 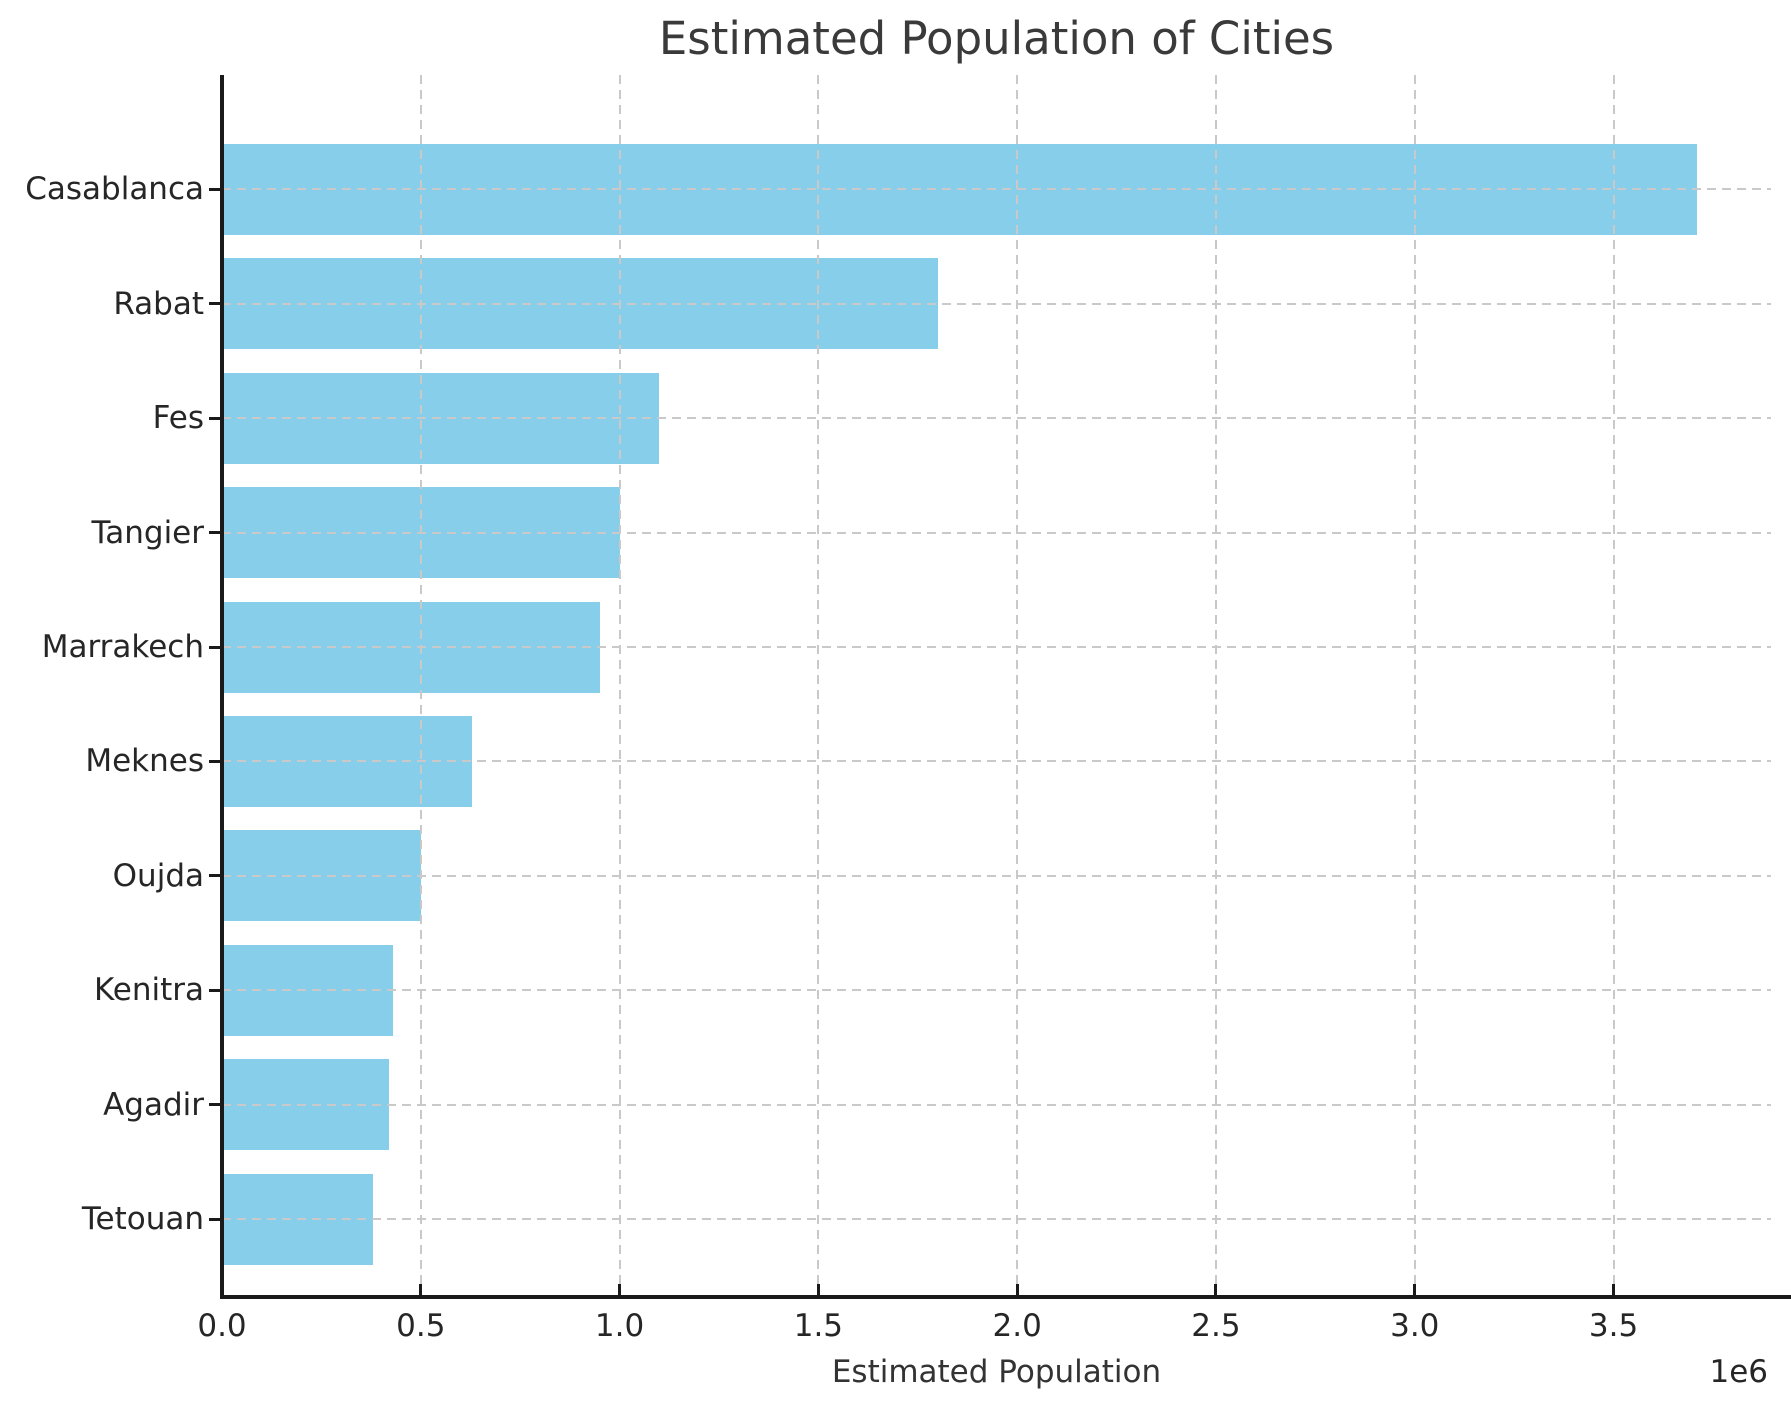 I want to click on y-tick-label-agadir: Agadir, so click(x=153, y=1104).